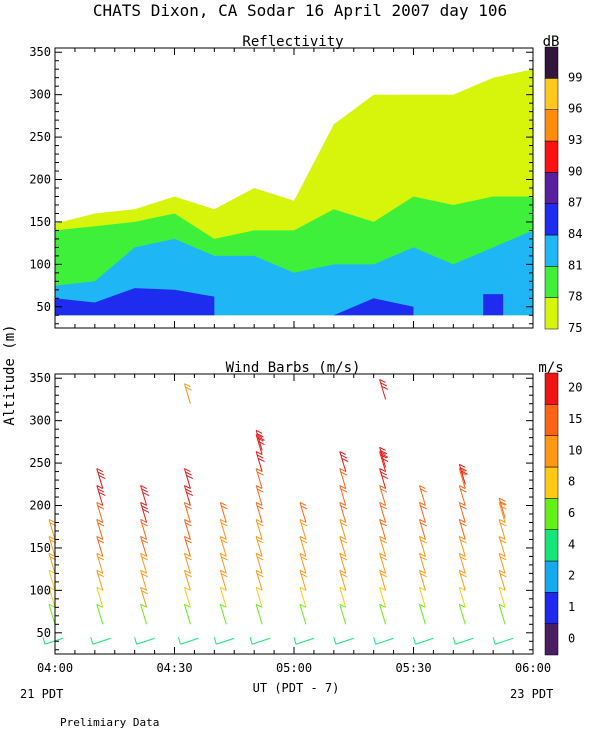  Describe the element at coordinates (502, 563) in the screenshot. I see `wind-barb-11-120-staff` at that location.